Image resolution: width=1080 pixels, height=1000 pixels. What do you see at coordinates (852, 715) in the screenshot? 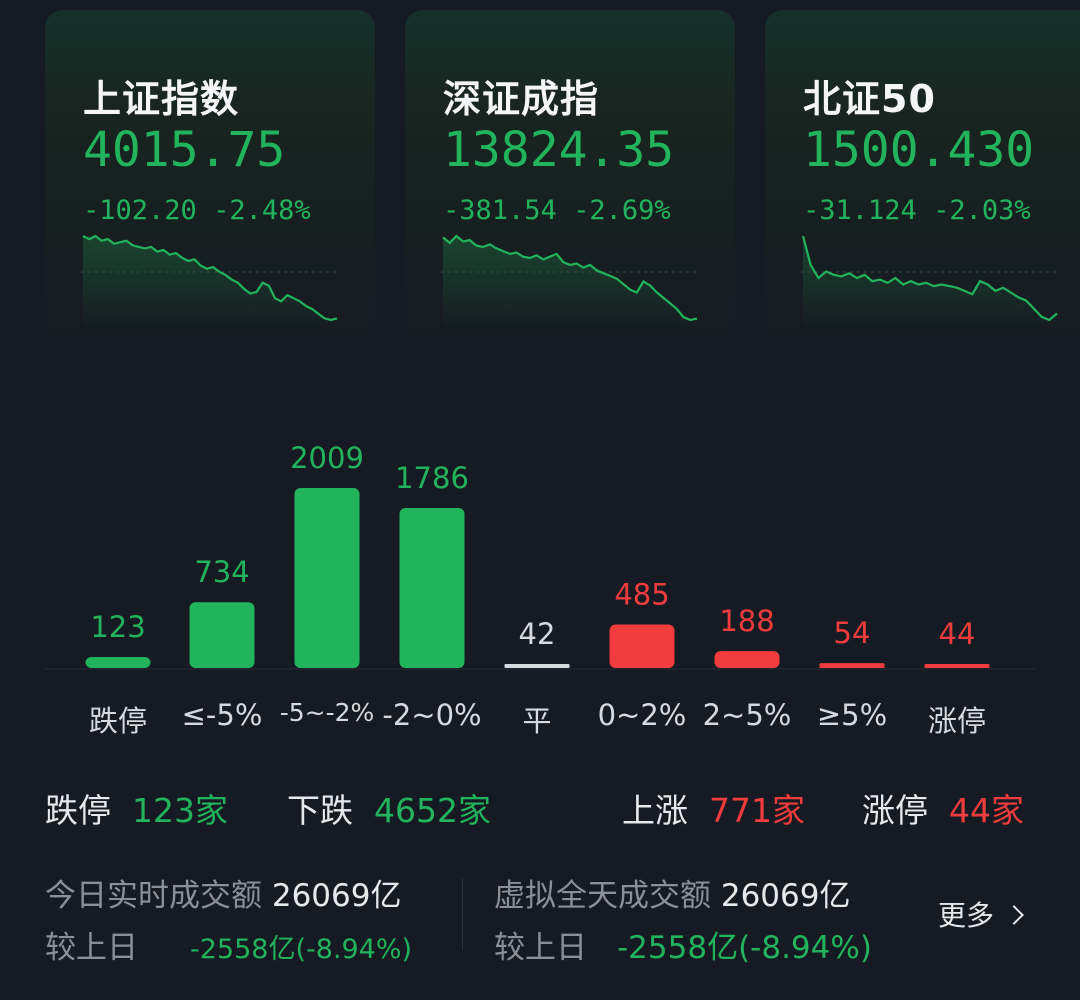
I see `bar-category-label: ≥5%` at bounding box center [852, 715].